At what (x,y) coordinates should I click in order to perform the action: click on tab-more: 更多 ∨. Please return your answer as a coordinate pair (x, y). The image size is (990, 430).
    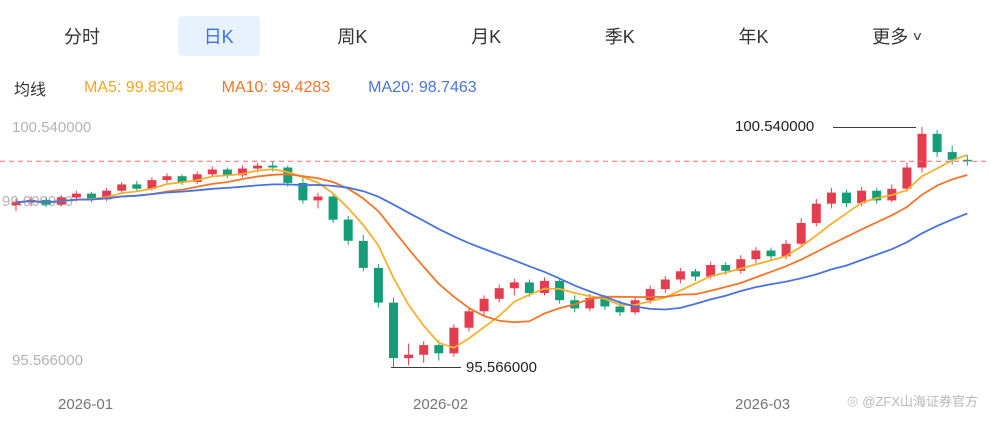
    Looking at the image, I should click on (897, 36).